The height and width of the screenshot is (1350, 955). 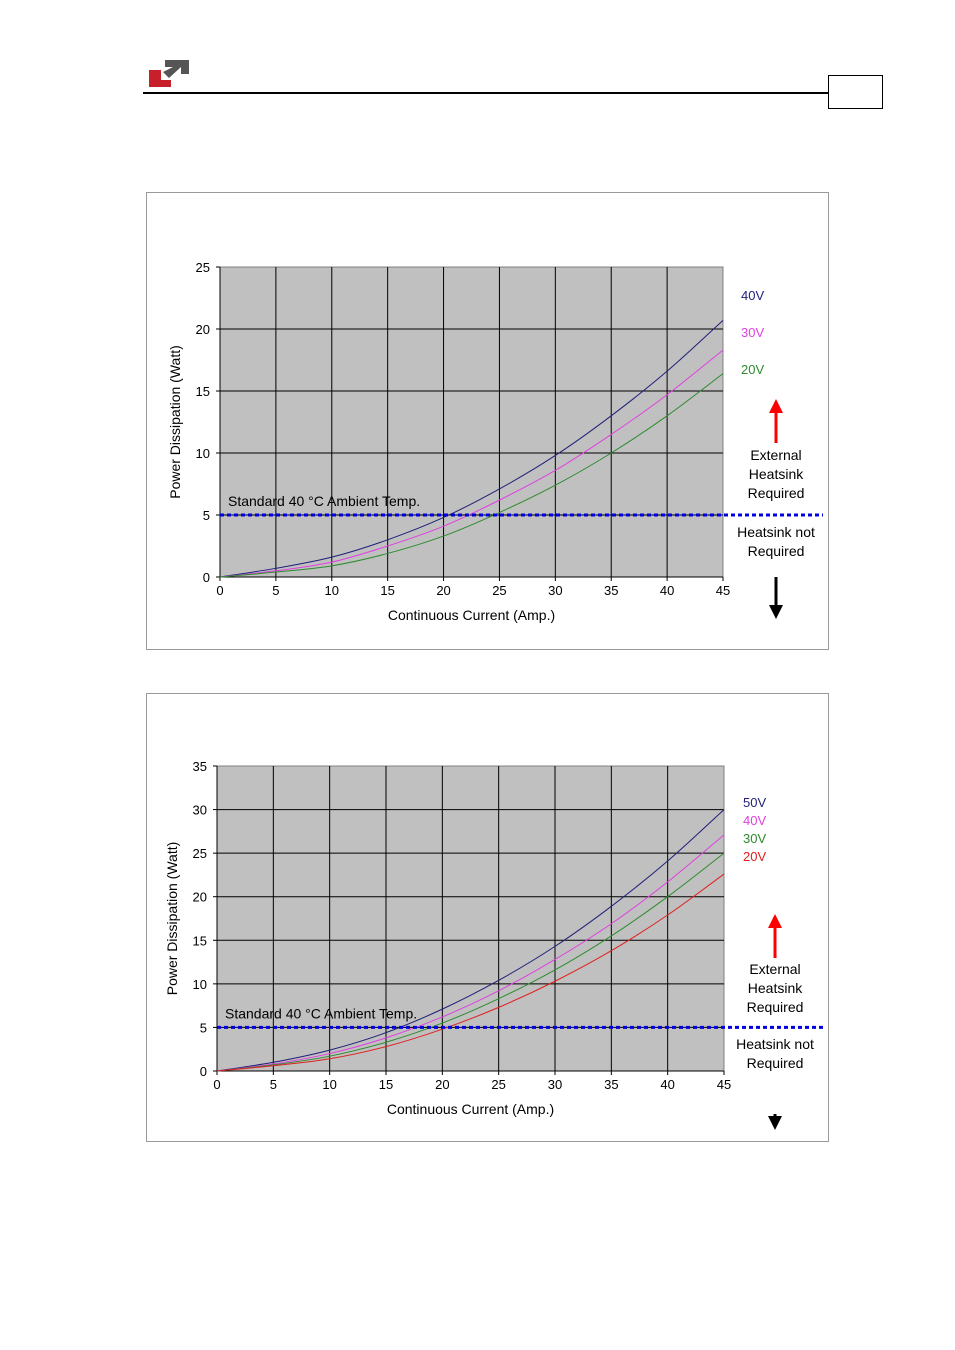 I want to click on company-logo-icon, so click(x=169, y=73).